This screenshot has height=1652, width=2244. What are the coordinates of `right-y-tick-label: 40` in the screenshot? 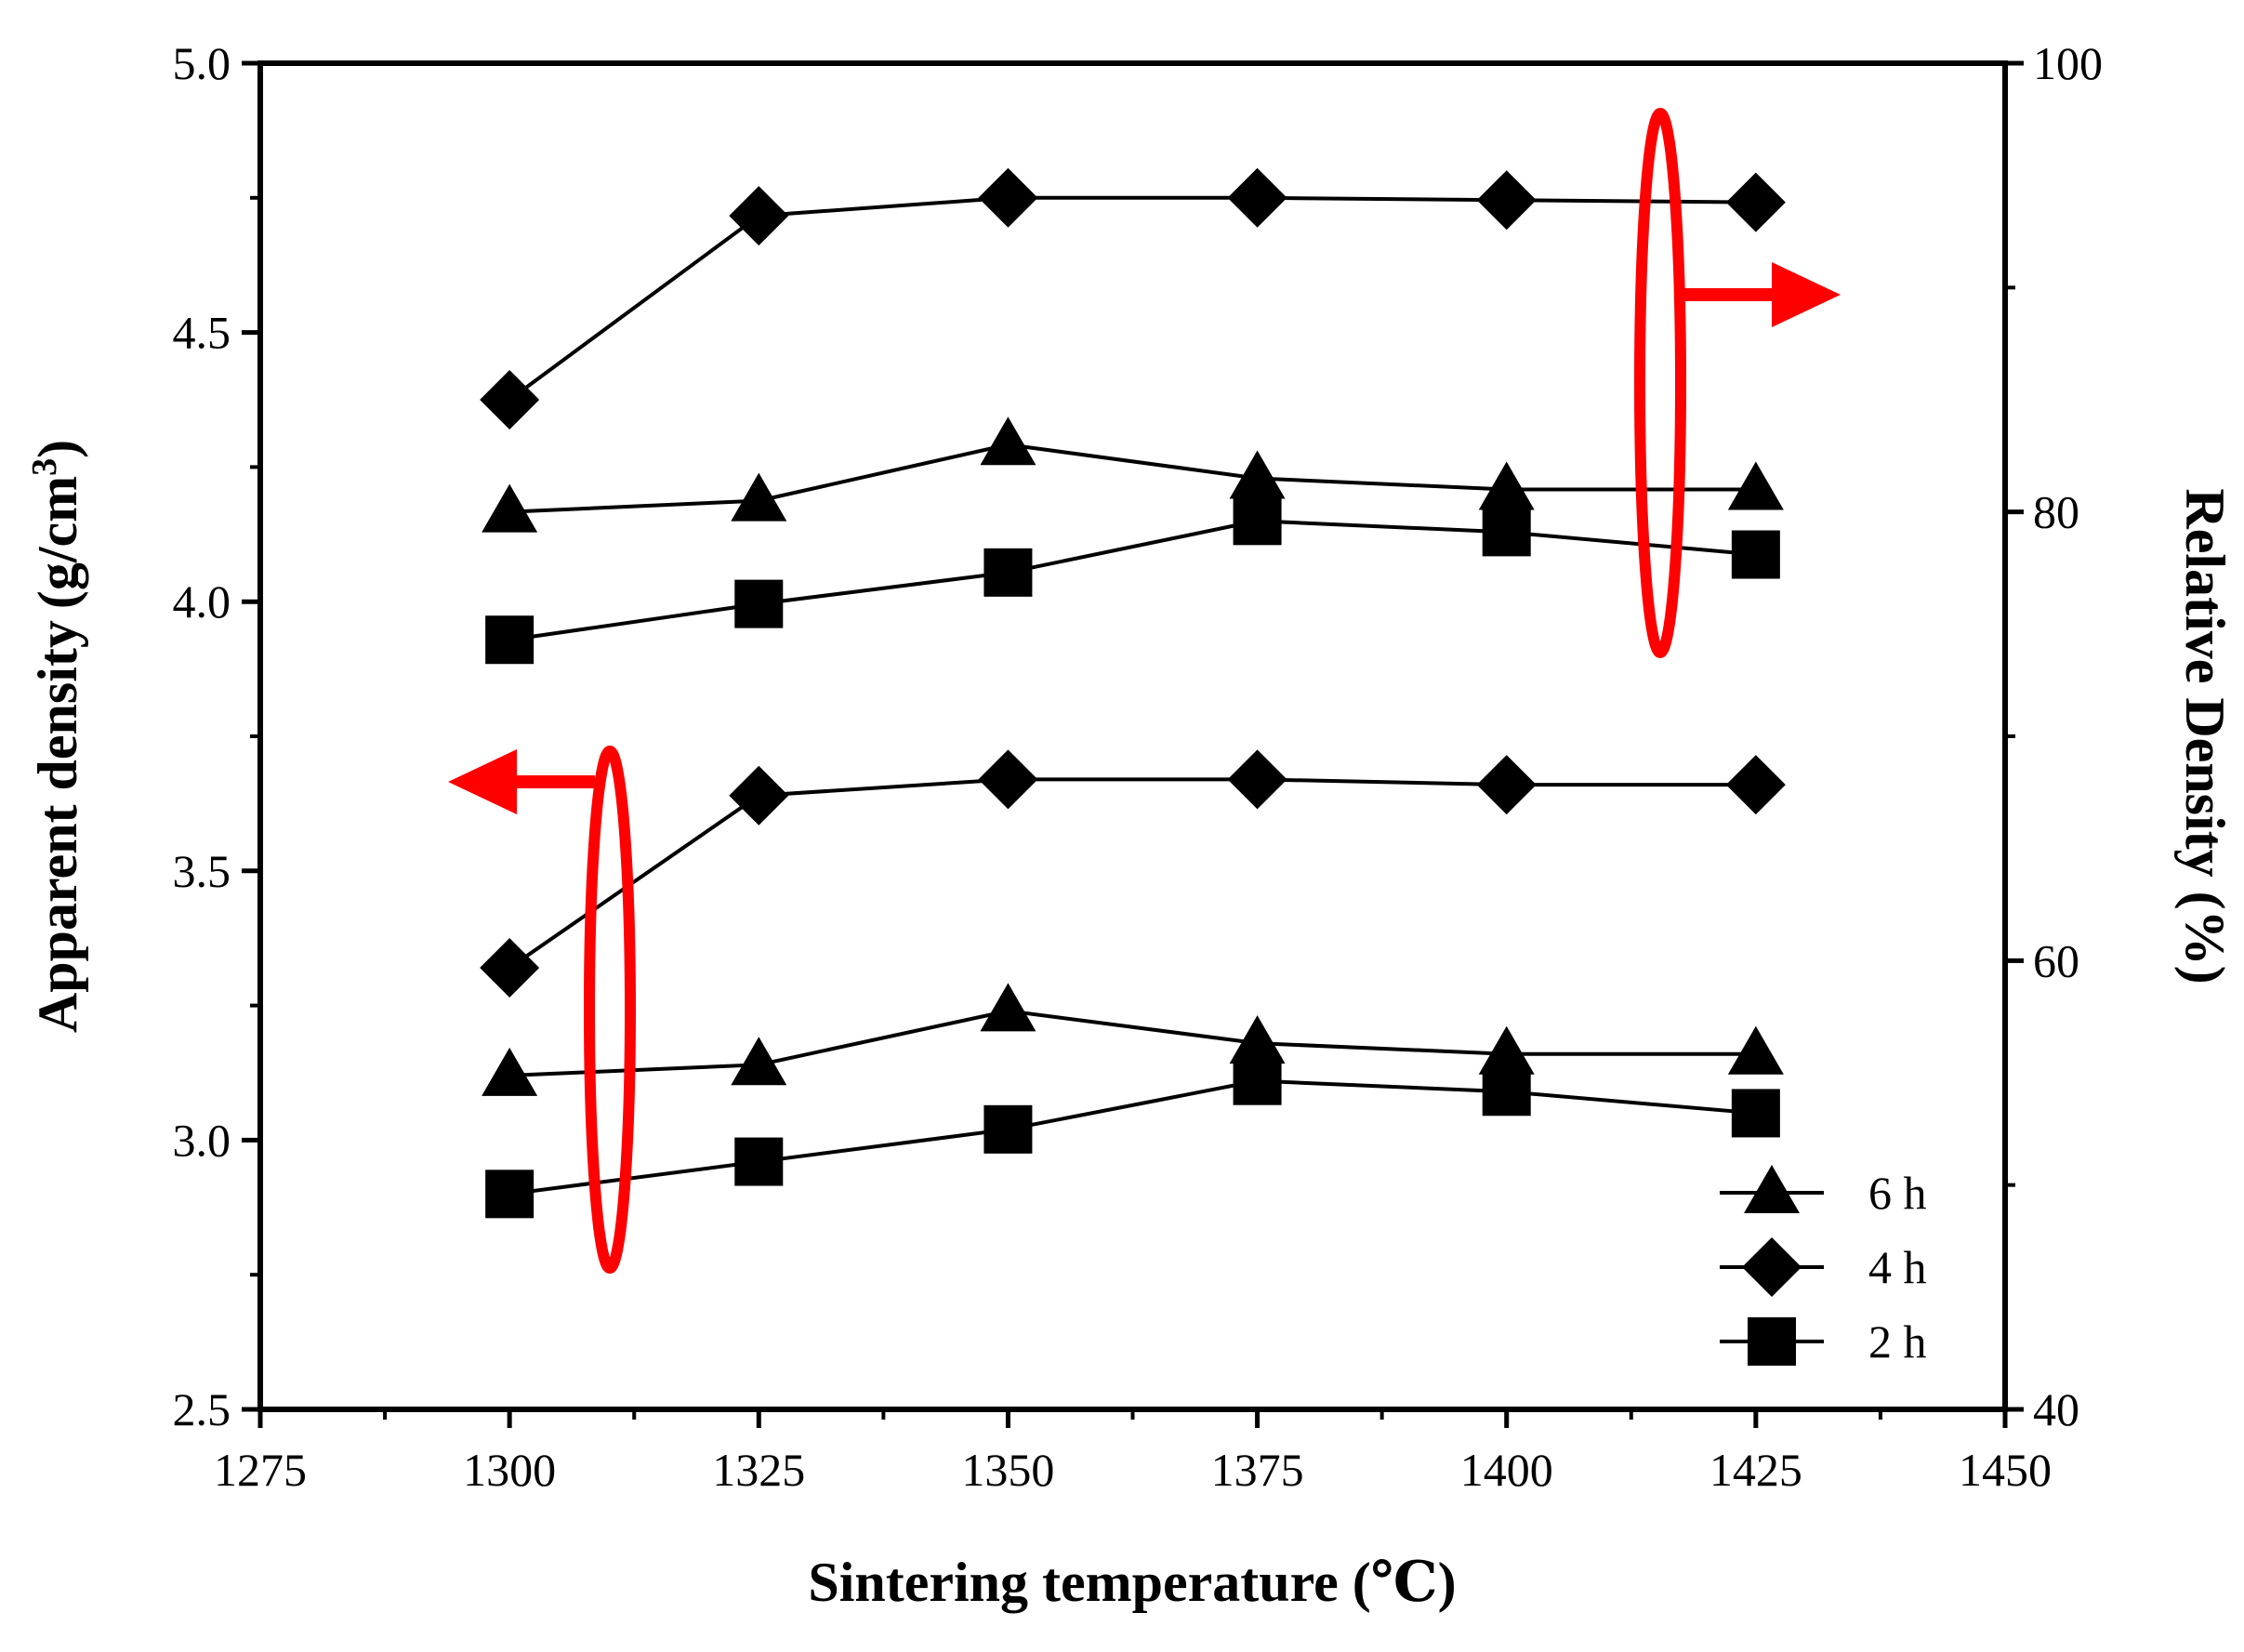 It's located at (2056, 1409).